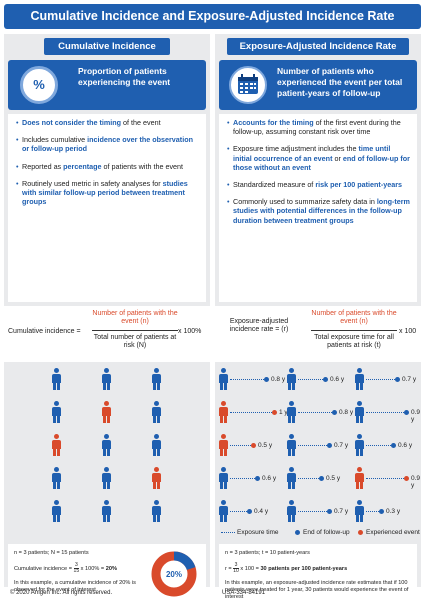  Describe the element at coordinates (72, 122) in the screenshot. I see `ci-bullet-text: Does not consider the timing` at that location.